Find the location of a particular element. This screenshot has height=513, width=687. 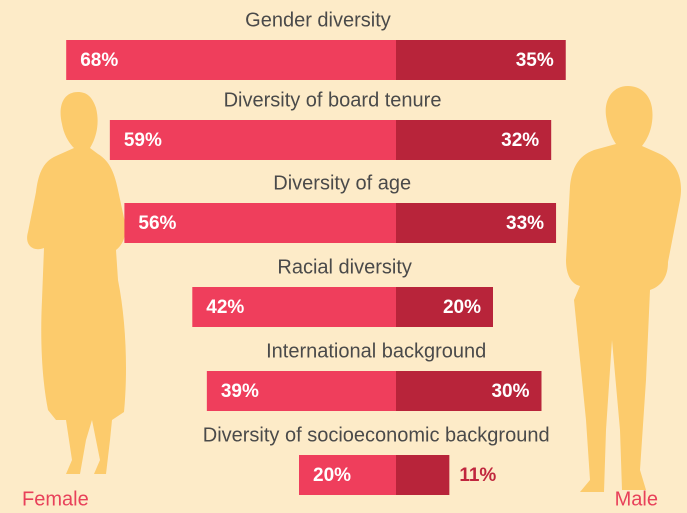

category-label: Gender diversity is located at coordinates (318, 20).